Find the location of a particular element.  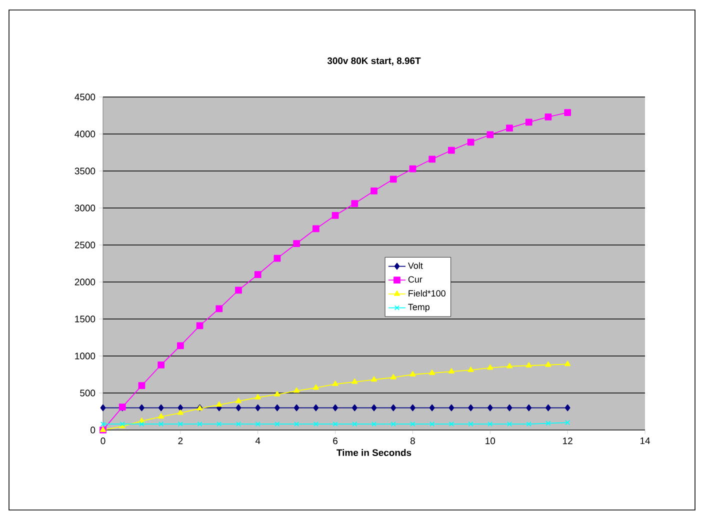

x-tick-label: 0 is located at coordinates (103, 441).